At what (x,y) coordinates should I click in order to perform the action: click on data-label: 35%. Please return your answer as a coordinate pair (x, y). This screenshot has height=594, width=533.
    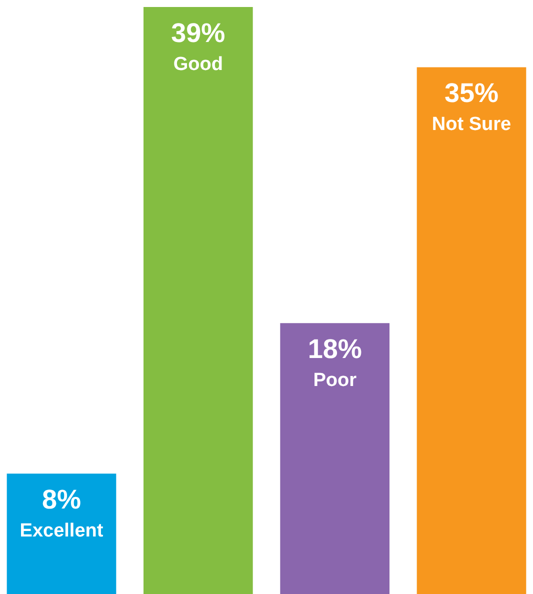
    Looking at the image, I should click on (471, 93).